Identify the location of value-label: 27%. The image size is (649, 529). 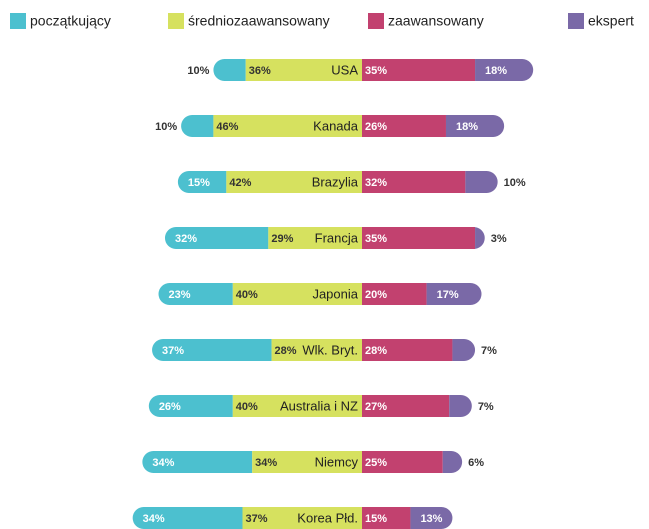
(376, 407).